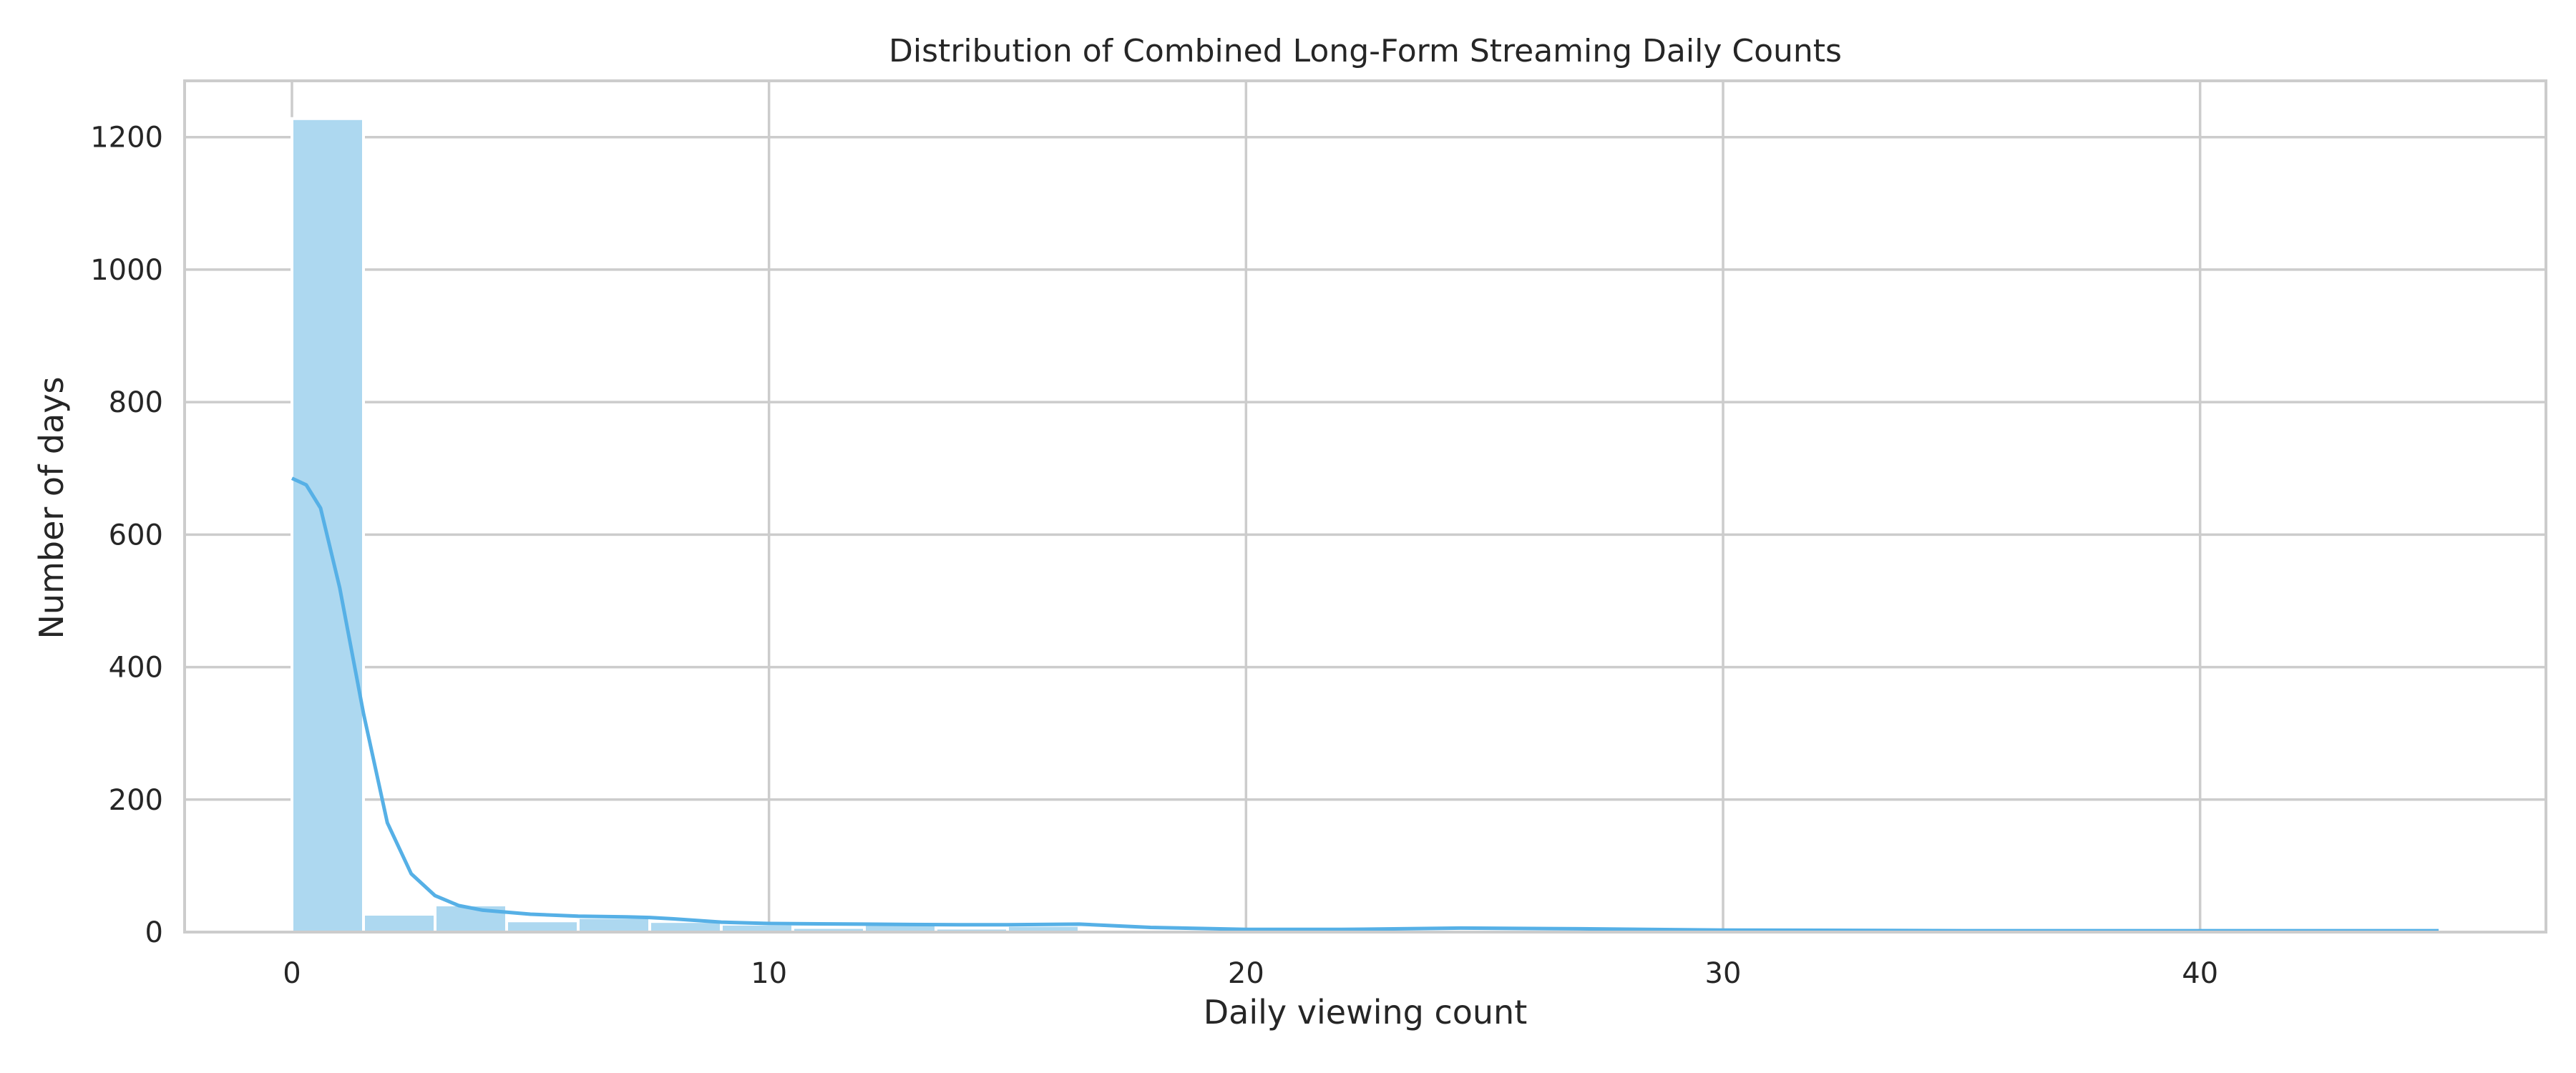 The width and height of the screenshot is (2576, 1073). Describe the element at coordinates (136, 403) in the screenshot. I see `y-tick-label: 800` at that location.